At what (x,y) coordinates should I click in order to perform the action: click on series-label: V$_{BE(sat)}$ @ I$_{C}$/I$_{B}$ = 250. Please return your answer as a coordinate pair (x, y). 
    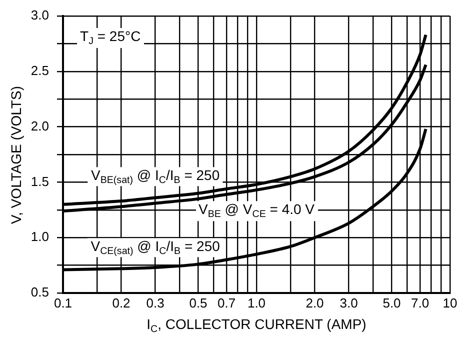
    Looking at the image, I should click on (155, 176).